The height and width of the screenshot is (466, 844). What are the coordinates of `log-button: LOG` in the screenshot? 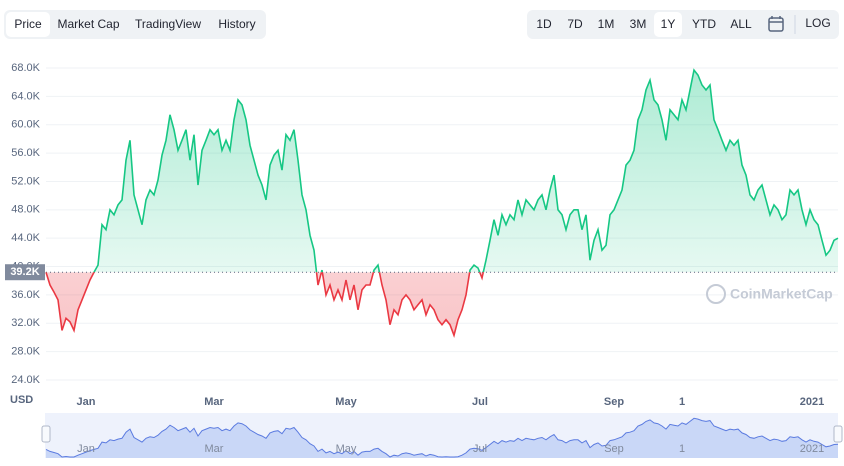 It's located at (817, 23).